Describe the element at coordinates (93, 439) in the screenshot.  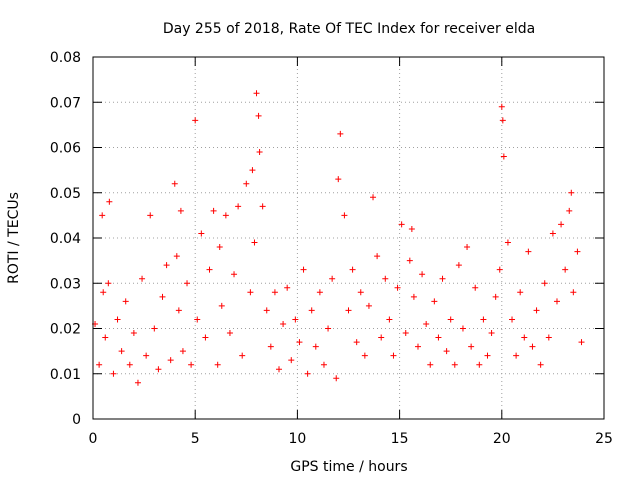
I see `x-tick-label: 0` at that location.